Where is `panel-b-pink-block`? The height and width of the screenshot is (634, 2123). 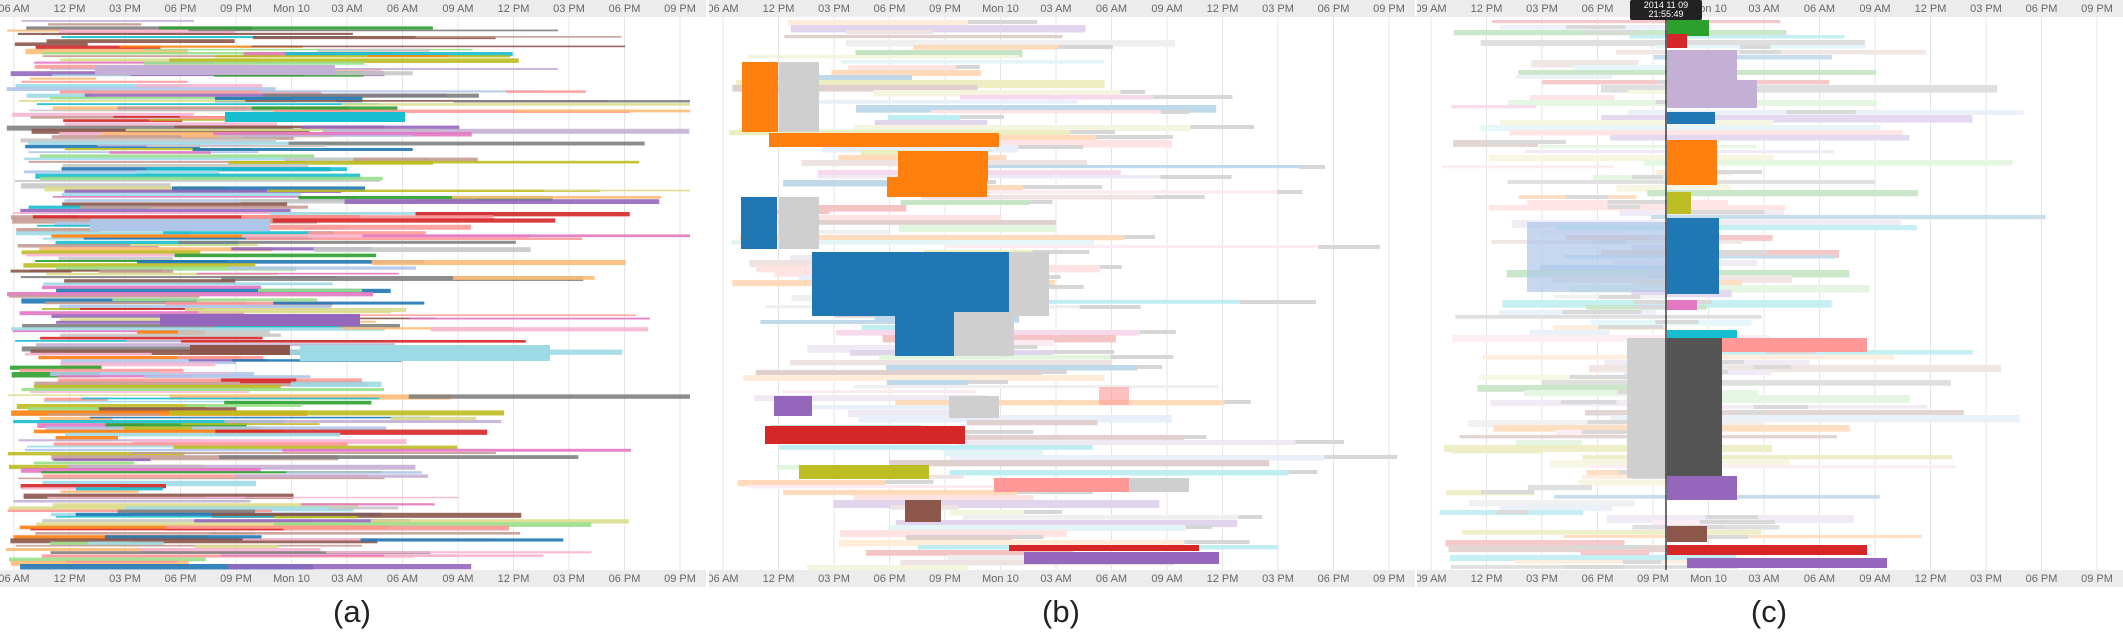 panel-b-pink-block is located at coordinates (1114, 396).